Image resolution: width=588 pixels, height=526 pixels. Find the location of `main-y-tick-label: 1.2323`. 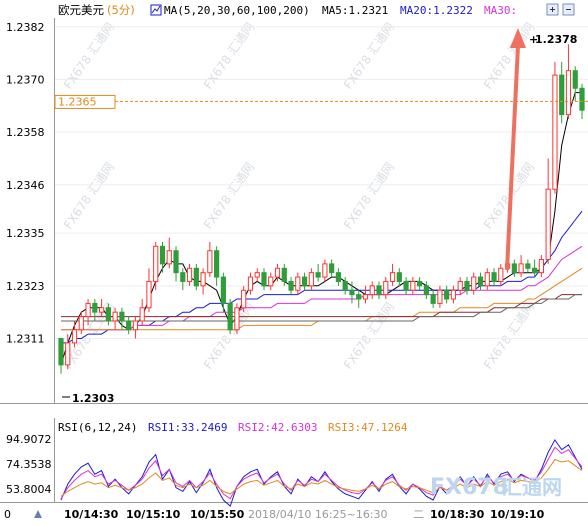

main-y-tick-label: 1.2323 is located at coordinates (25, 286).